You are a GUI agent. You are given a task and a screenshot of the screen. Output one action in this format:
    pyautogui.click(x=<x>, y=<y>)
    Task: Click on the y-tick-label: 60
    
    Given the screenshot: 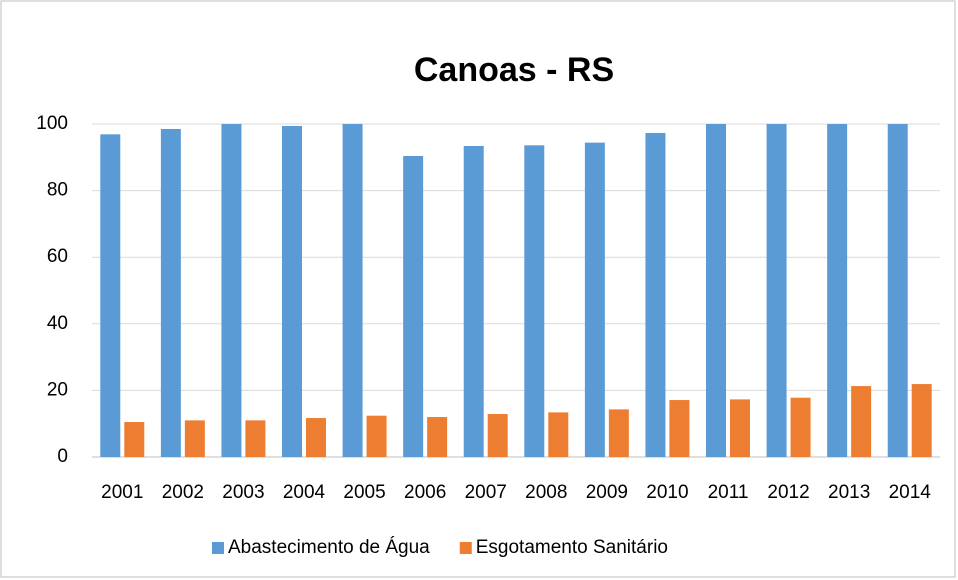 What is the action you would take?
    pyautogui.click(x=57, y=256)
    